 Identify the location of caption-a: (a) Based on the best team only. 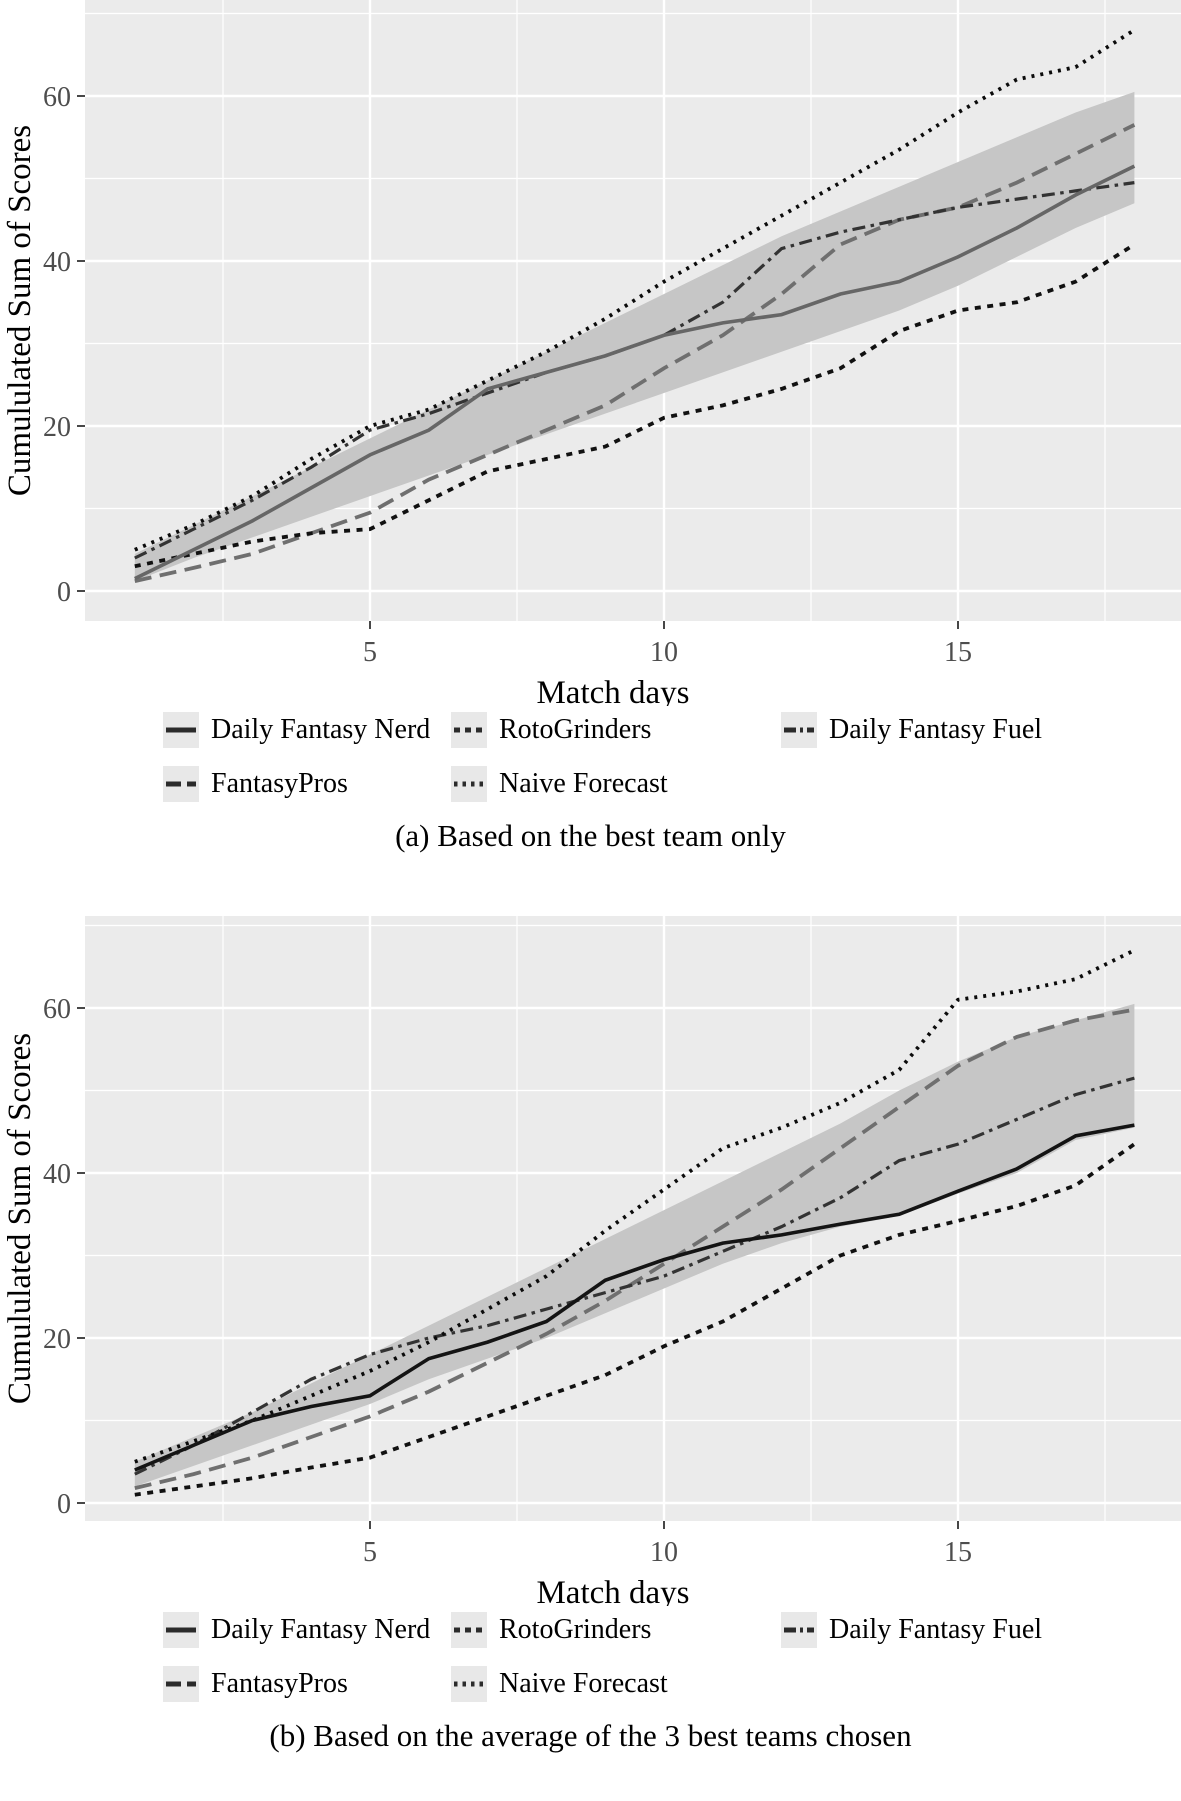
(590, 835).